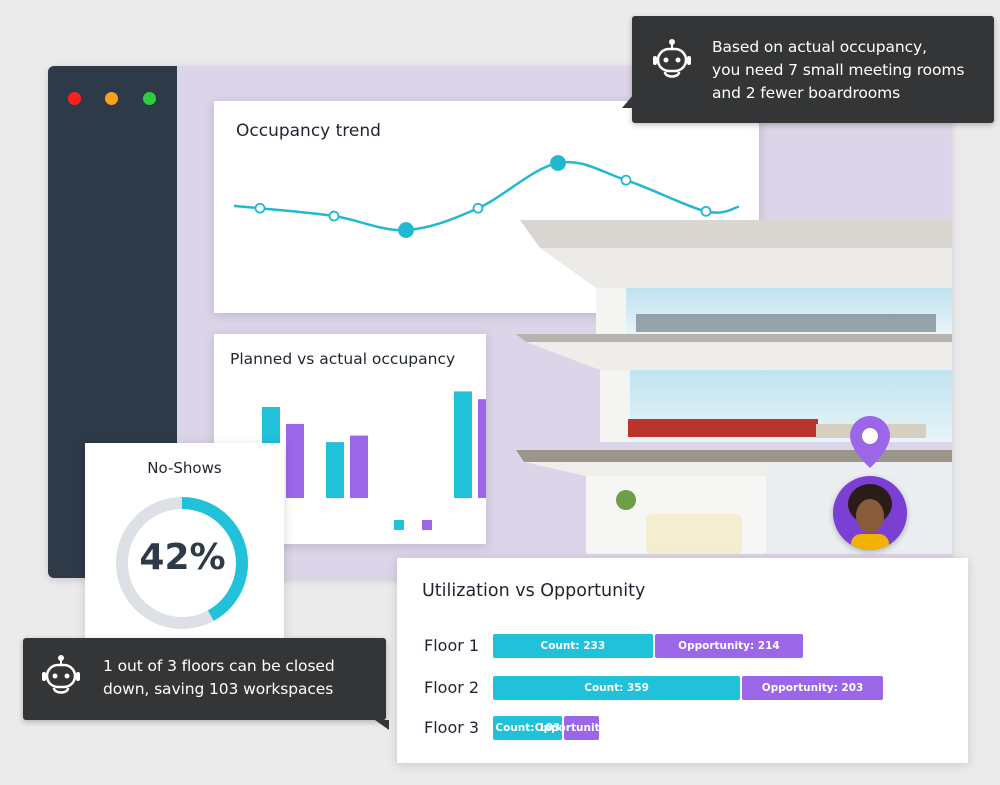 This screenshot has height=785, width=1000. What do you see at coordinates (819, 47) in the screenshot?
I see `bubble-top-line-1: Based on actual occupancy,` at bounding box center [819, 47].